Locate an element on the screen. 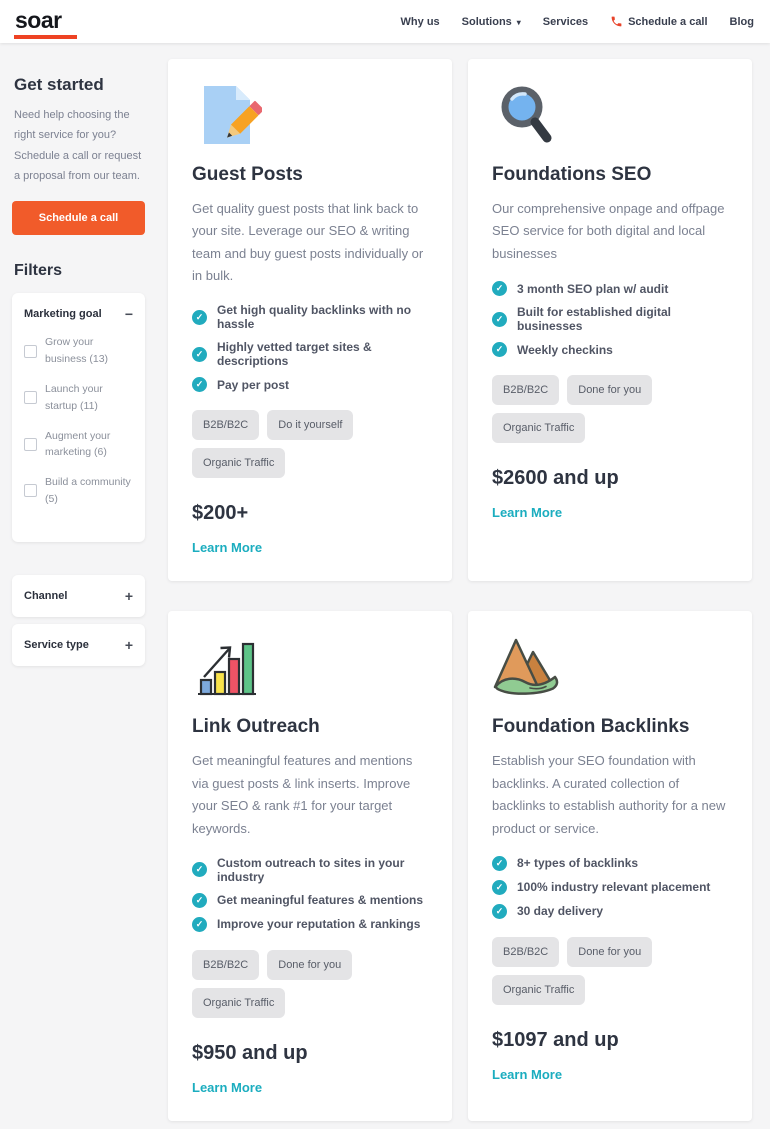  nav-schedule-call-label: Schedule a call is located at coordinates (668, 21).